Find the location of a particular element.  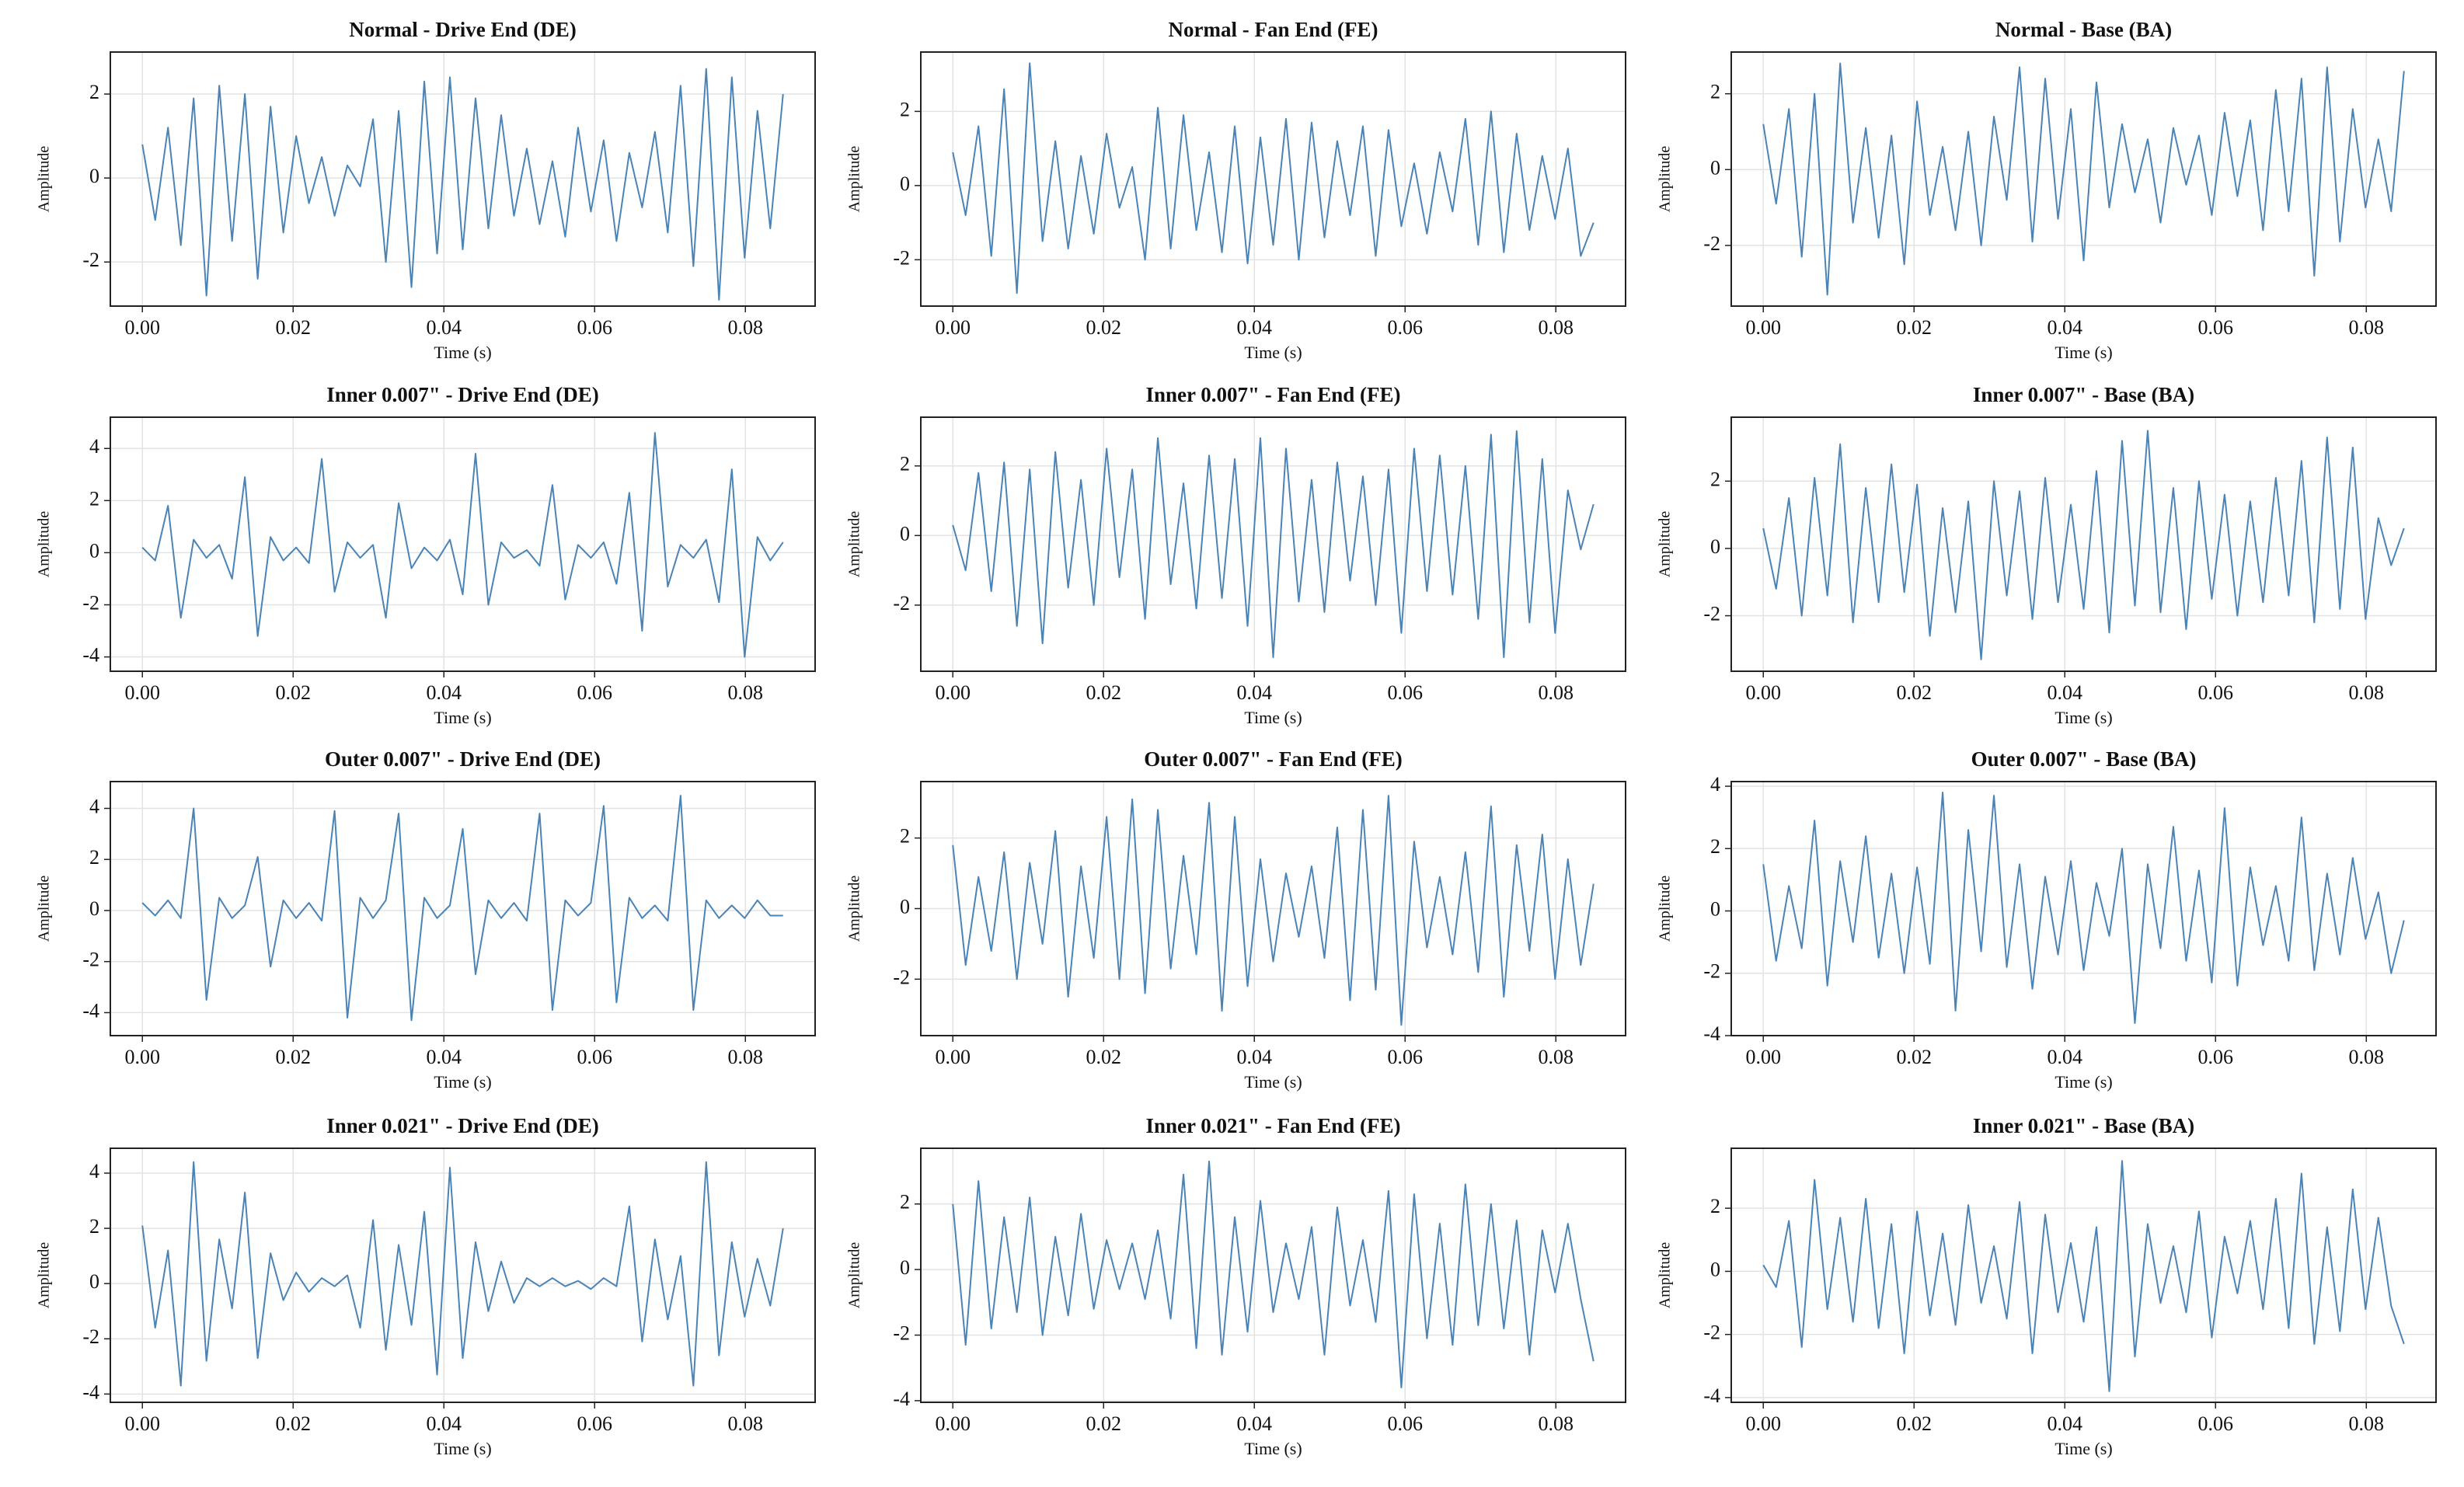

subplot-title: Inner 0.021" - Fan End (FE) is located at coordinates (1272, 1126).